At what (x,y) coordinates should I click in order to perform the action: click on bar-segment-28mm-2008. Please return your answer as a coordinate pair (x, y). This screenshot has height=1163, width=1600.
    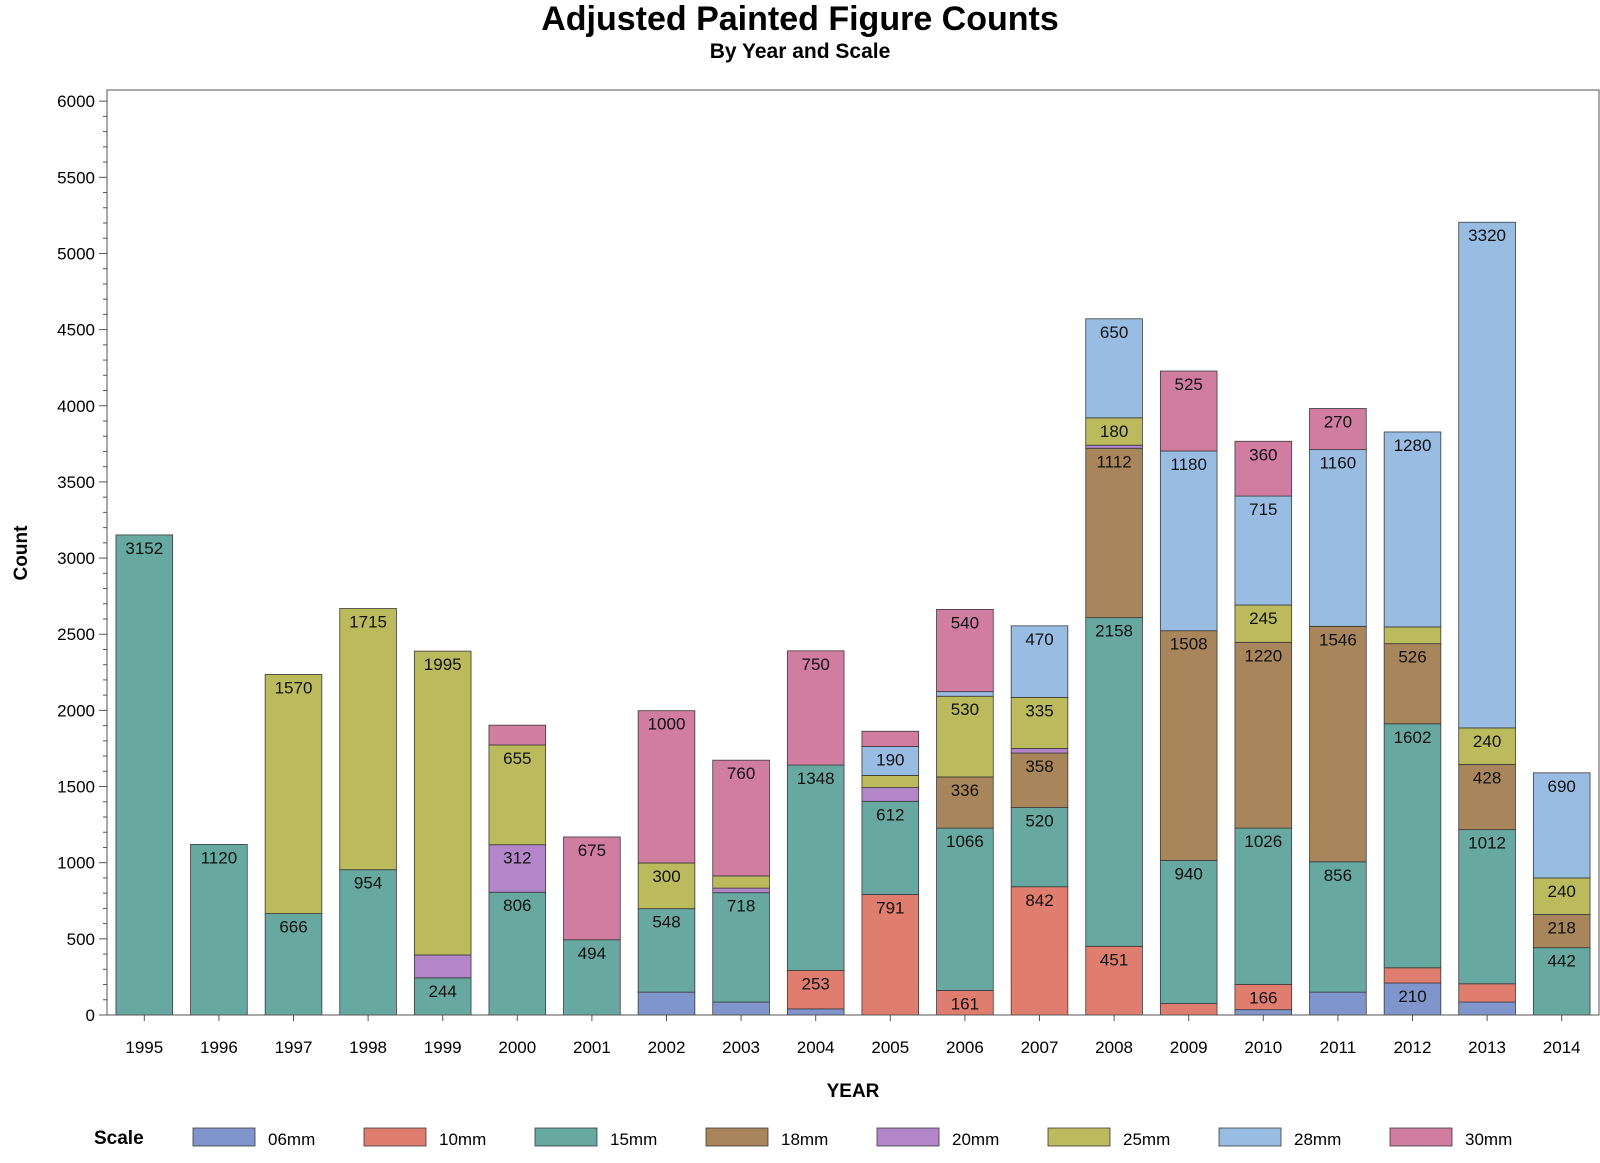
    Looking at the image, I should click on (1114, 368).